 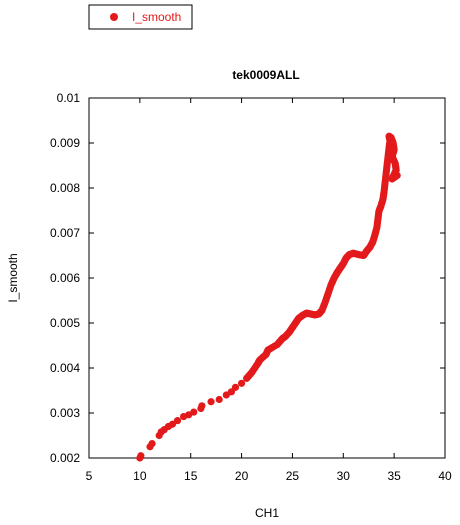 What do you see at coordinates (65, 413) in the screenshot?
I see `y-tick-label: 0.003` at bounding box center [65, 413].